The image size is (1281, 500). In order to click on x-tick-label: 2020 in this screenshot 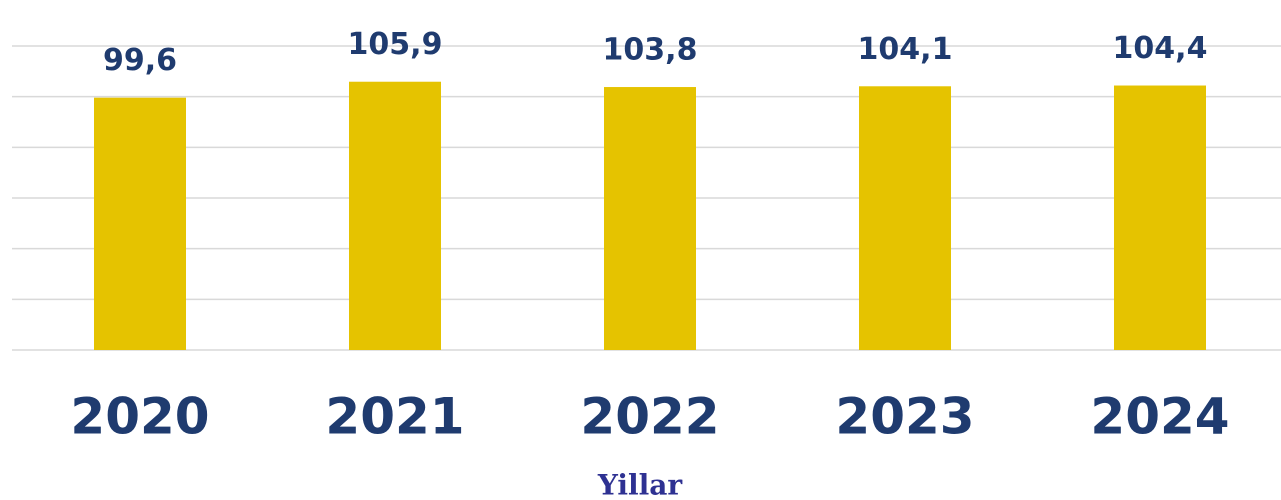, I will do `click(139, 417)`.